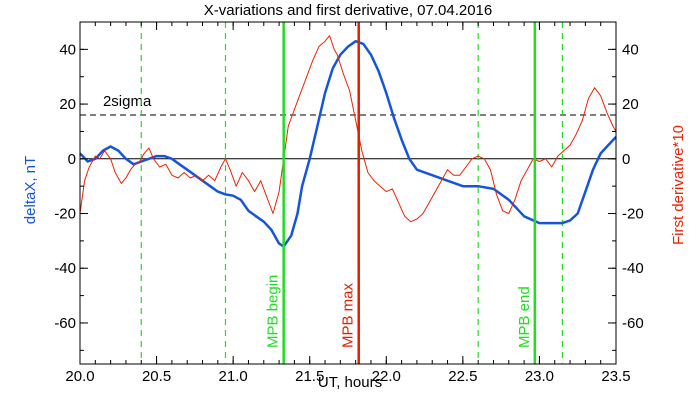 This screenshot has height=400, width=700. What do you see at coordinates (386, 376) in the screenshot?
I see `x-tick-label: 22.0` at bounding box center [386, 376].